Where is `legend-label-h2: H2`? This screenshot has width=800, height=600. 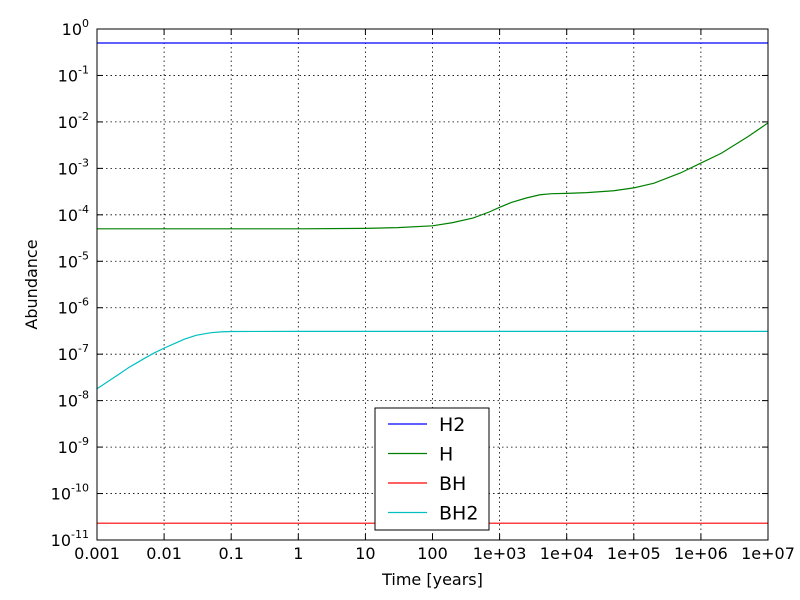 legend-label-h2: H2 is located at coordinates (452, 425).